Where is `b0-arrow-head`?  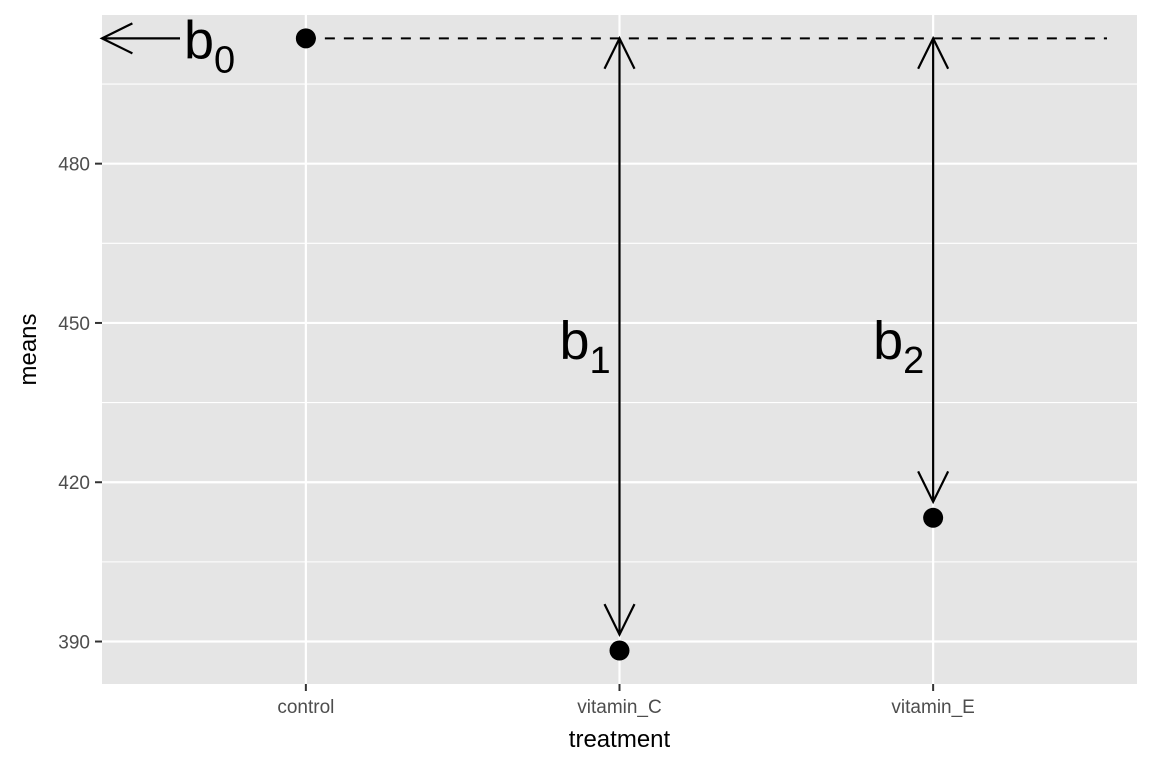 b0-arrow-head is located at coordinates (116, 38).